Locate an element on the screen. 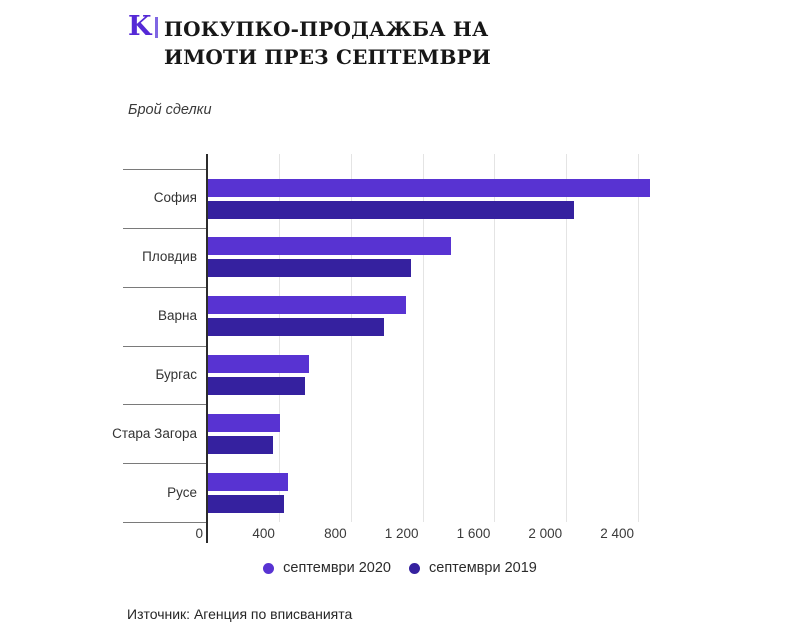 This screenshot has width=800, height=630. chart-title-line1: ПОКУПКО-ПРОДАЖБА НА is located at coordinates (326, 29).